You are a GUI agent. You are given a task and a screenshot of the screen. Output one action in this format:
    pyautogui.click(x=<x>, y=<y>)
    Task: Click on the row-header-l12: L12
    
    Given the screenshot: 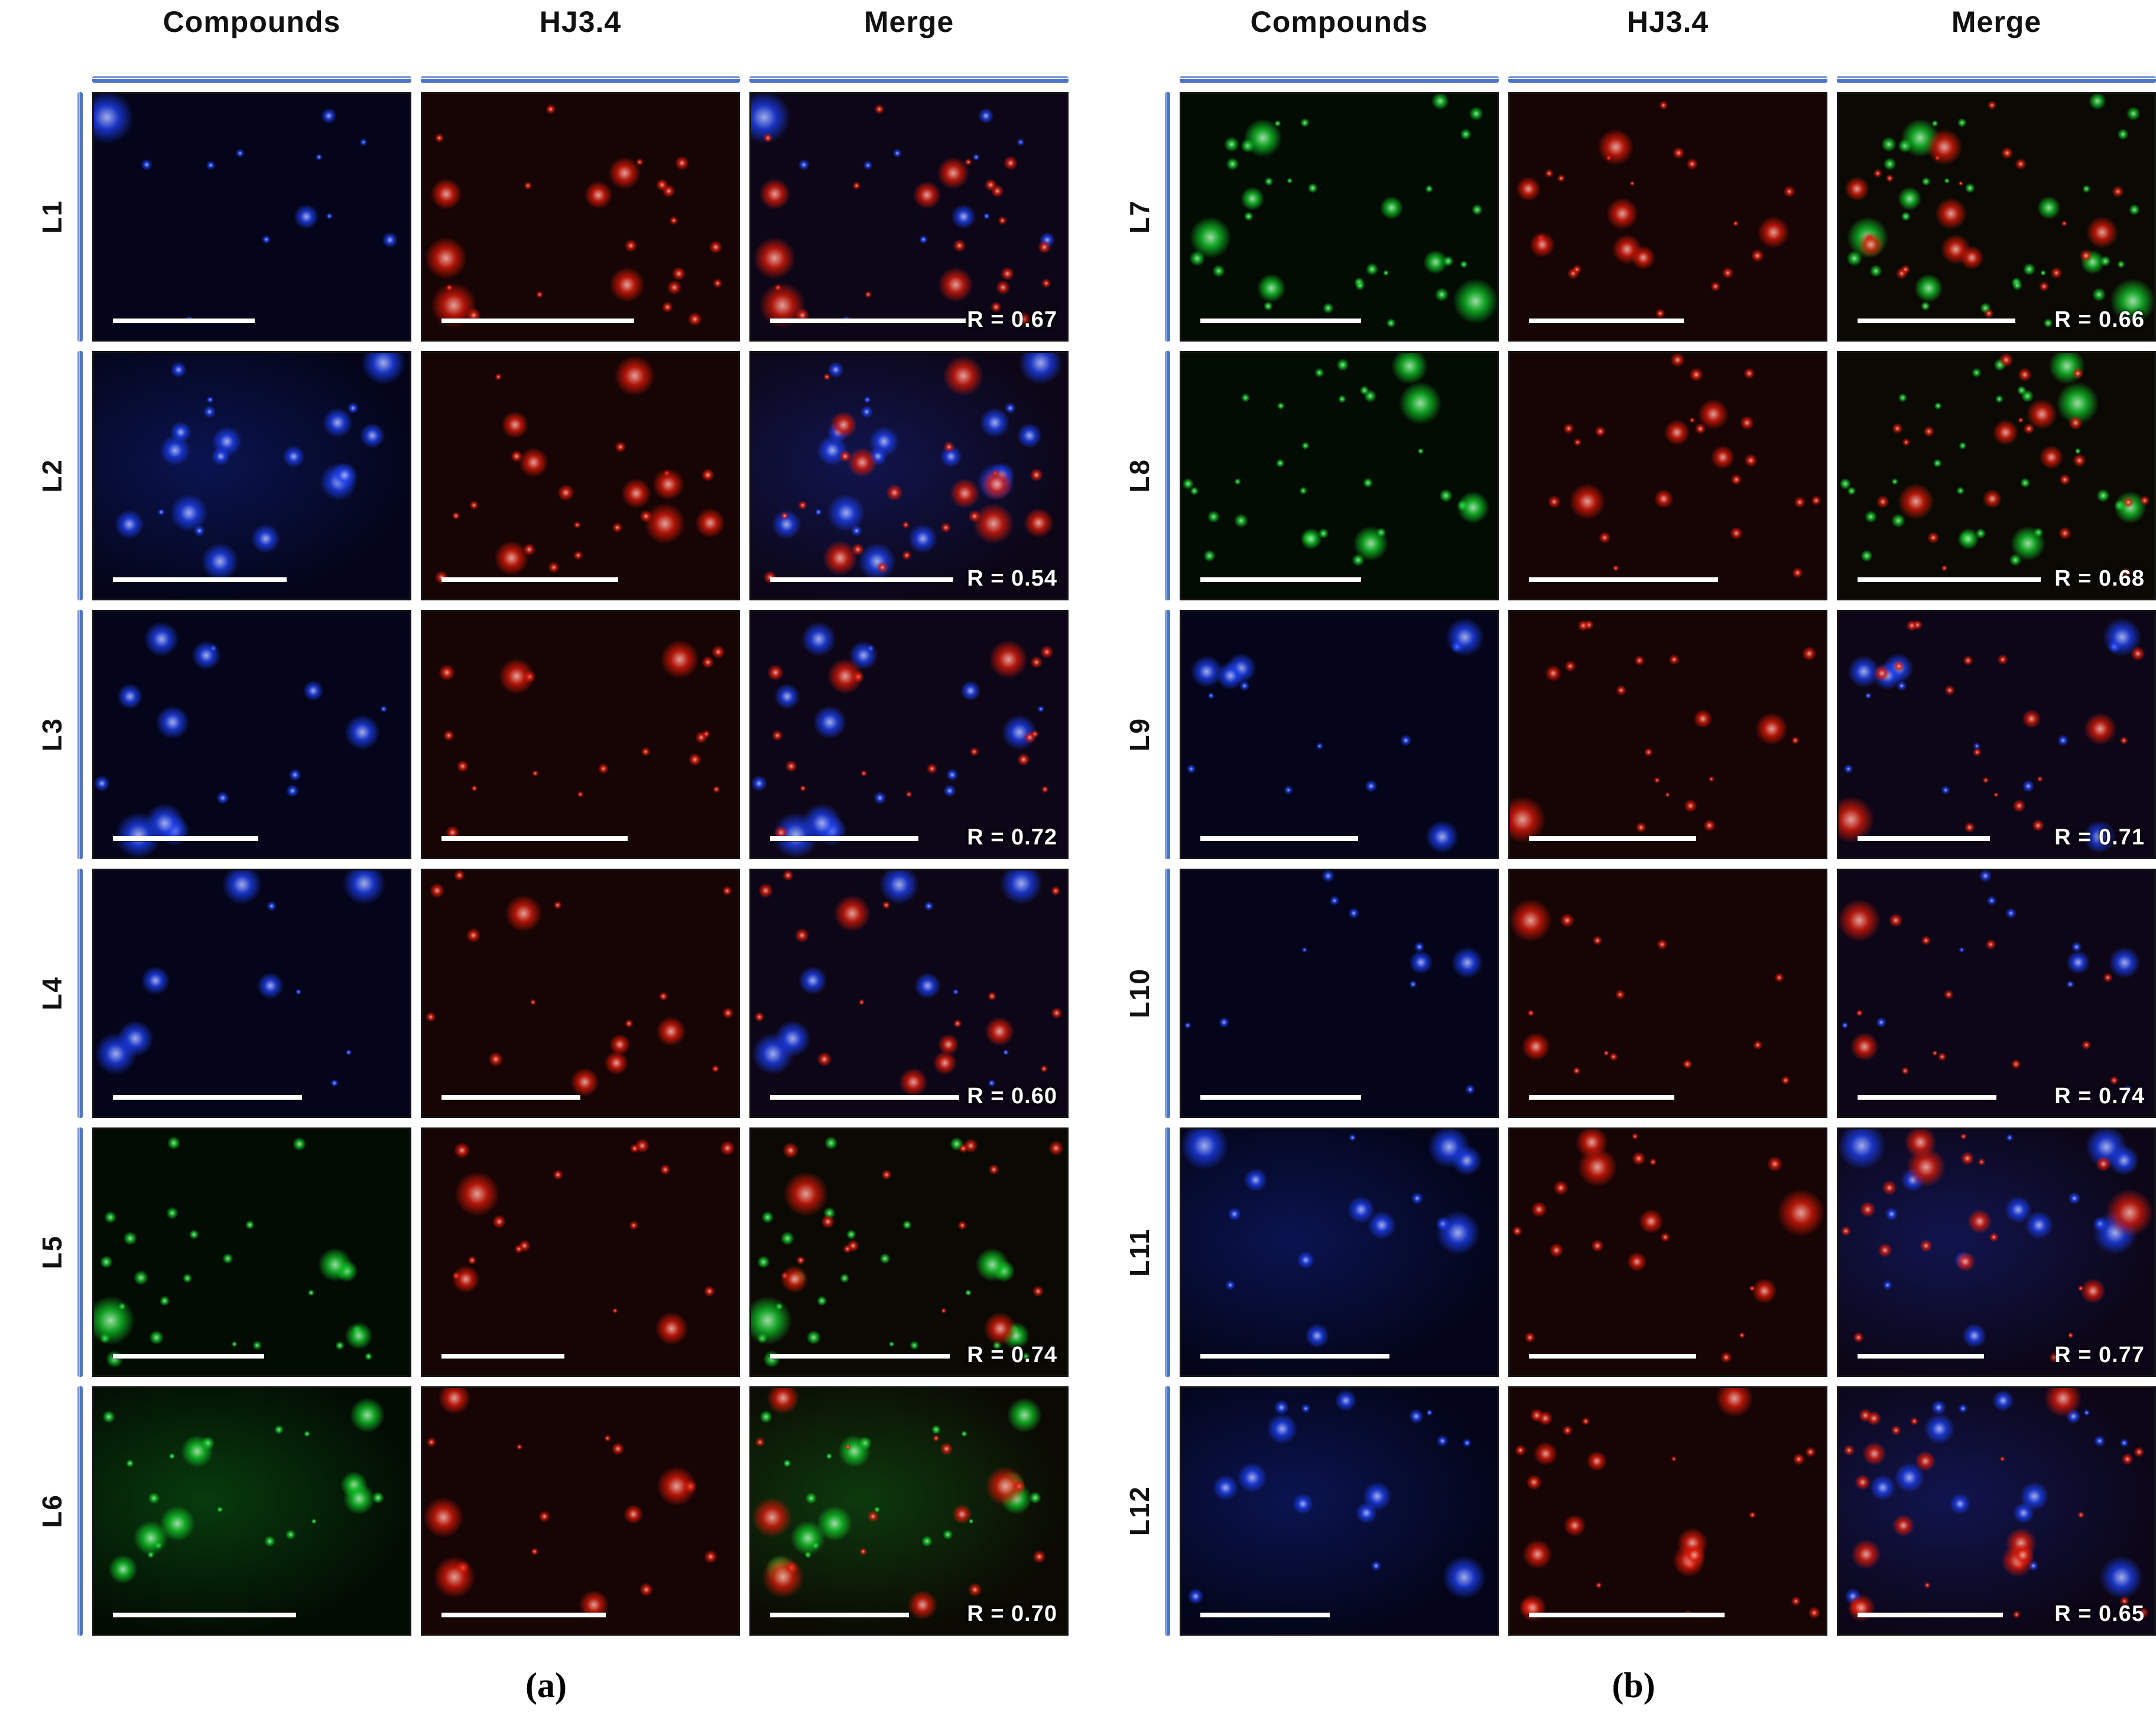 What is the action you would take?
    pyautogui.click(x=1140, y=1511)
    